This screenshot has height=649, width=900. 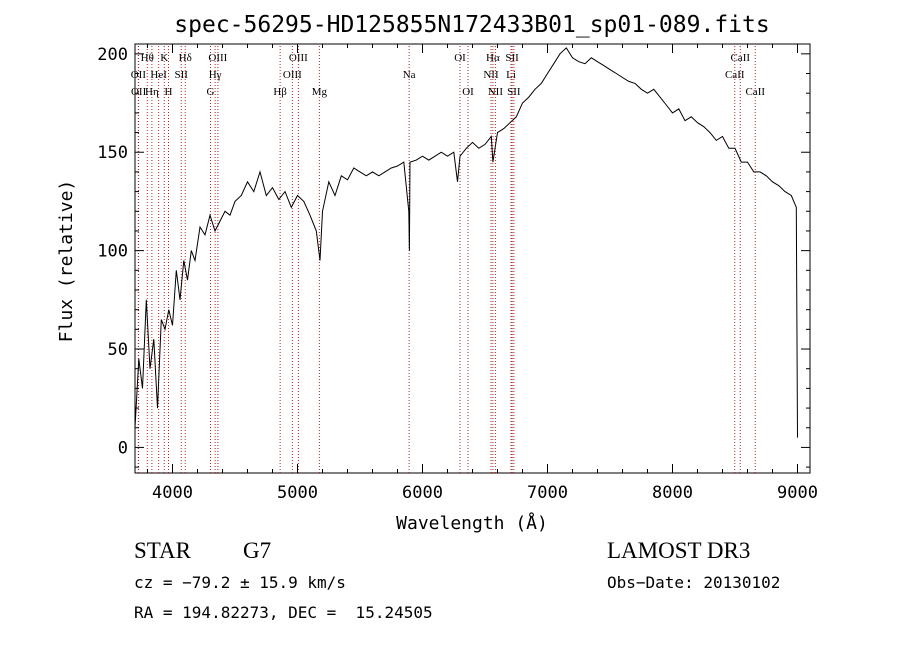 What do you see at coordinates (280, 92) in the screenshot?
I see `spectral-line-label: Hβ` at bounding box center [280, 92].